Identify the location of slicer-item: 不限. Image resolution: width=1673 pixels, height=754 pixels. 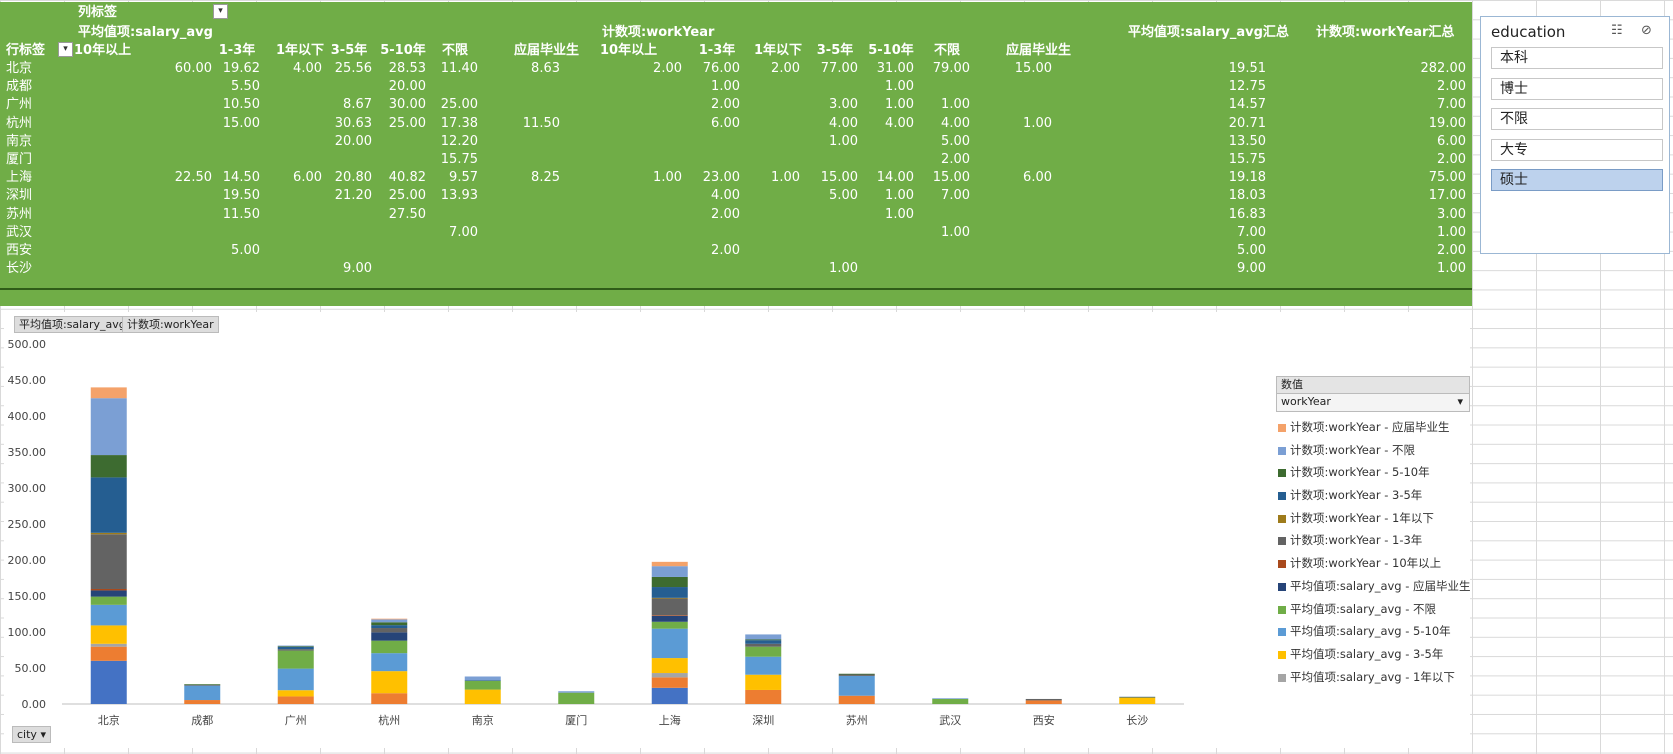
(1577, 119).